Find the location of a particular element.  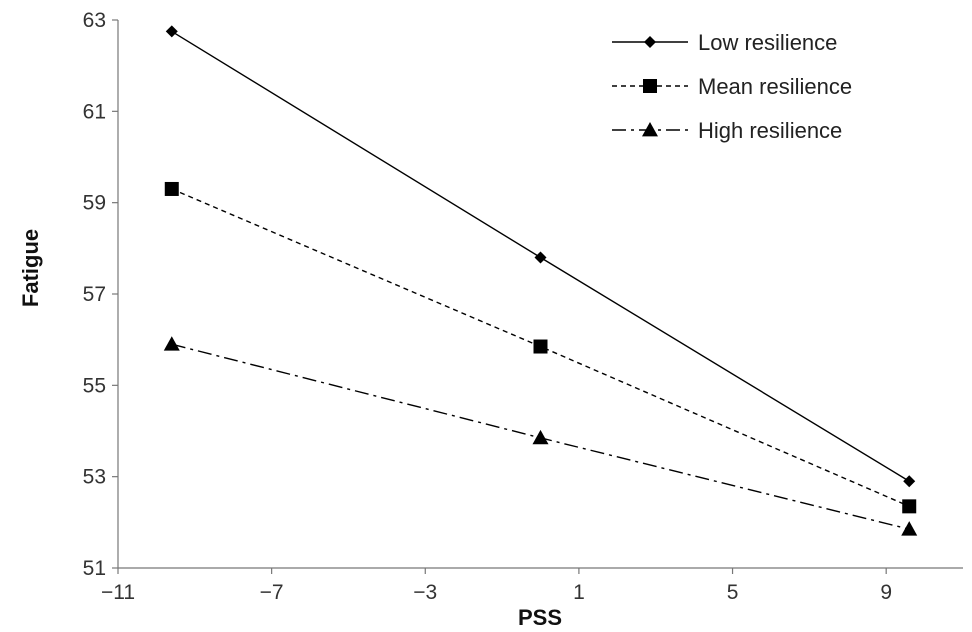

x-tick-label: 5 is located at coordinates (733, 592).